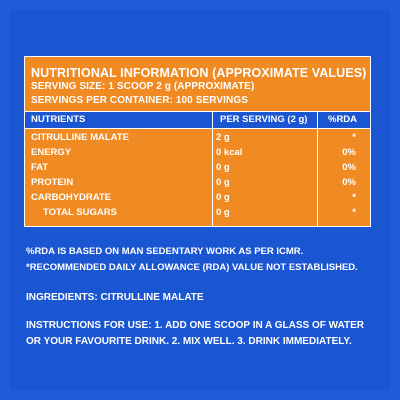 The height and width of the screenshot is (400, 400). I want to click on nutrient-name: TOTAL SUGARS, so click(80, 212).